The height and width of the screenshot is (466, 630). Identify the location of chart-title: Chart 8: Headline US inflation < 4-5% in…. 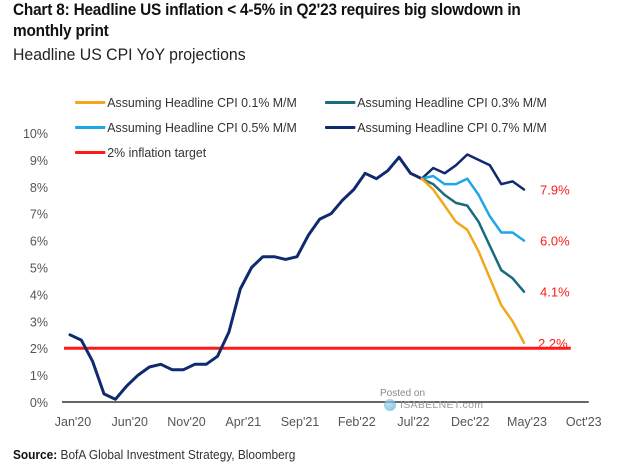
(267, 20).